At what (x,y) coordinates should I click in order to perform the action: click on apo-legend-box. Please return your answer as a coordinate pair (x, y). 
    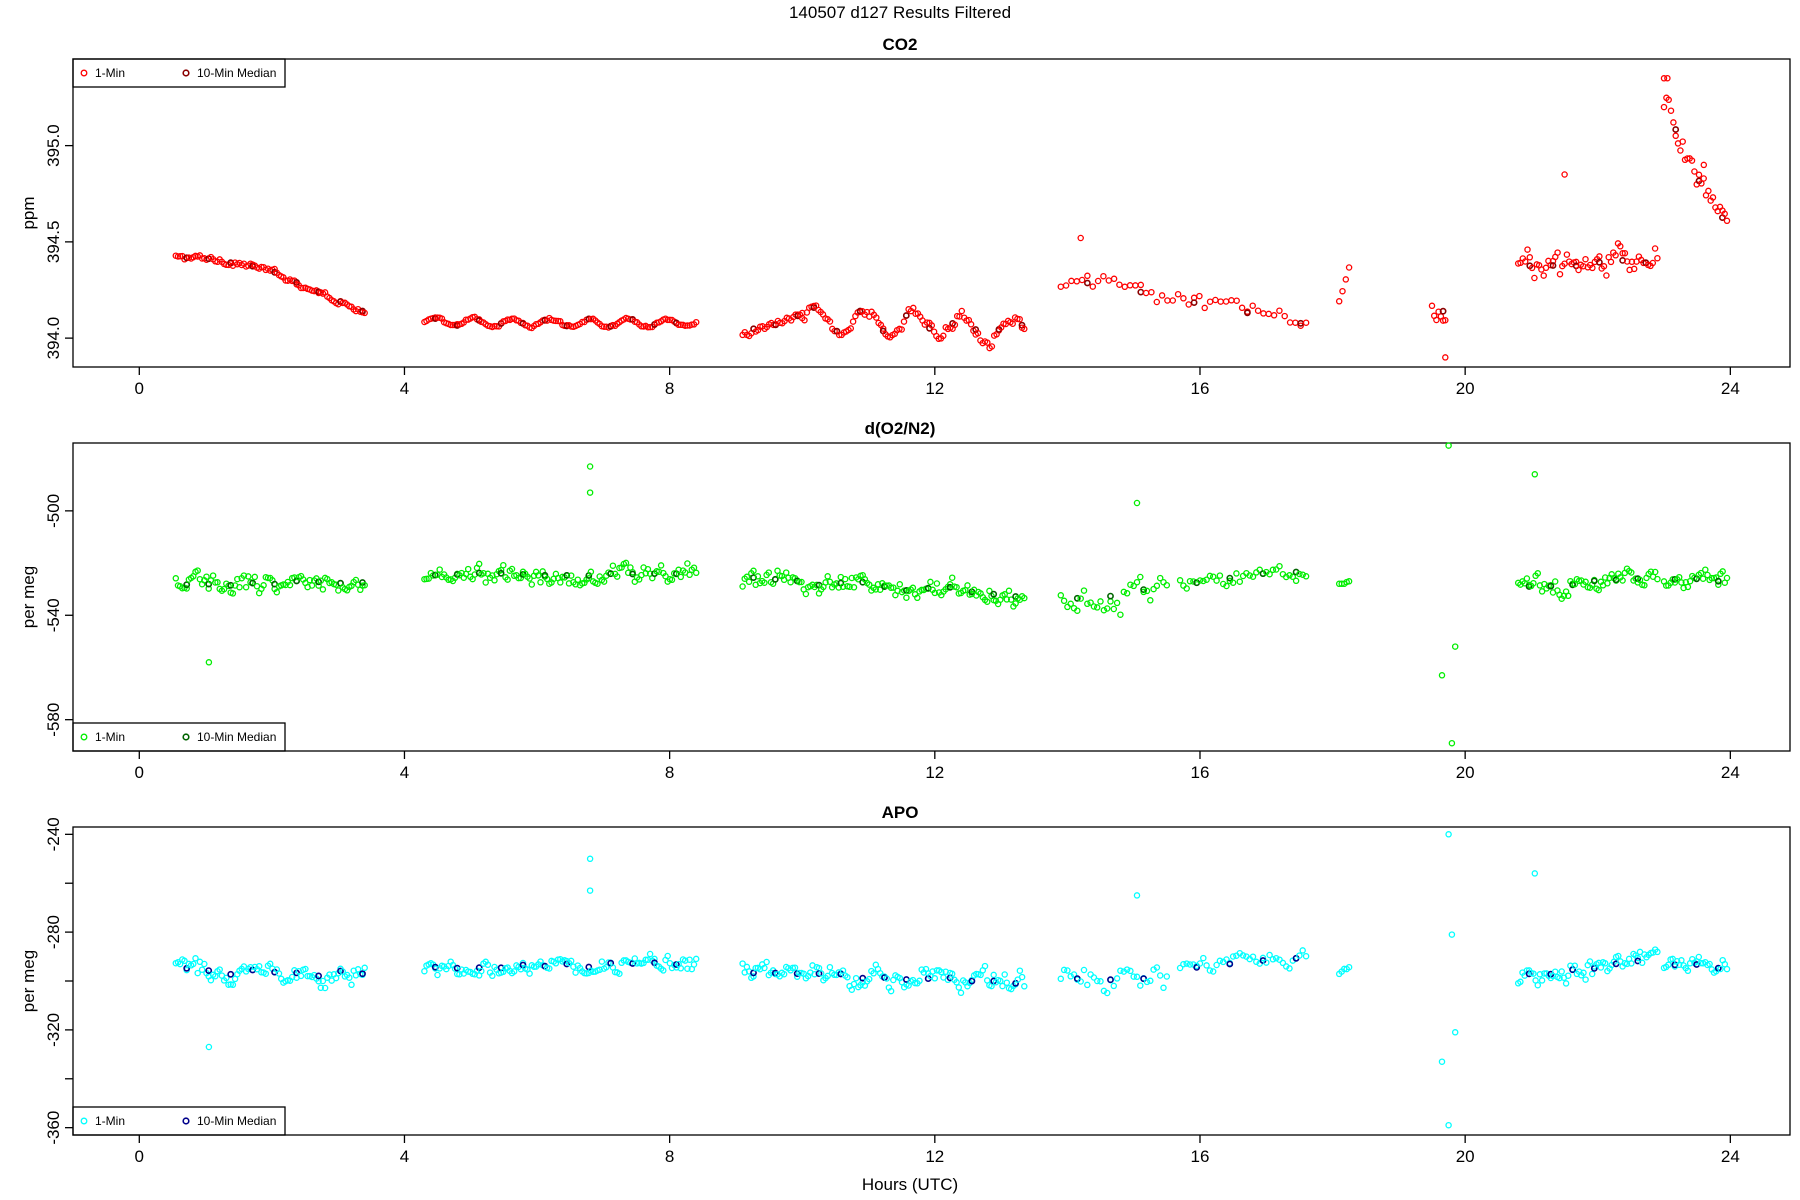
    Looking at the image, I should click on (179, 1121).